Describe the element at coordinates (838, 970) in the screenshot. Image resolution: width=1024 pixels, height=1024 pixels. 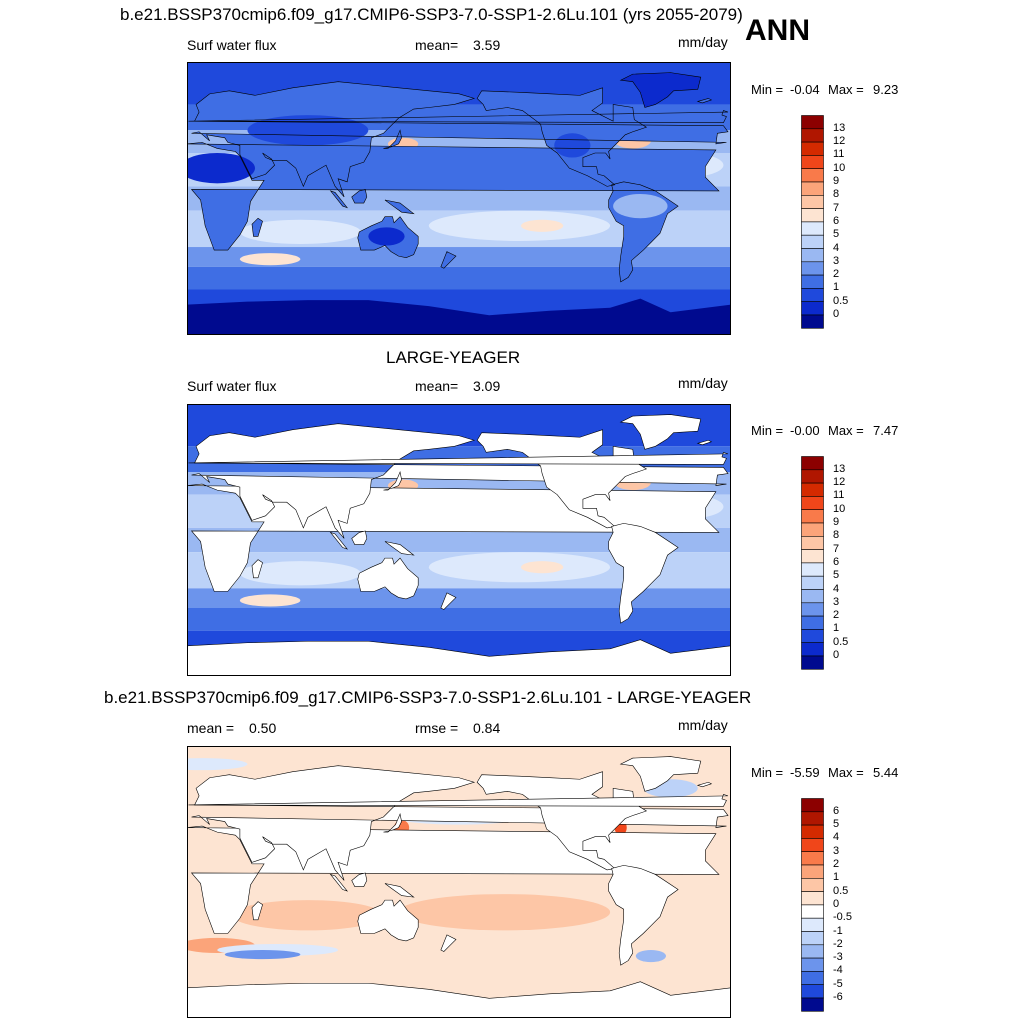
I see `colorbar-tick-label: -4` at that location.